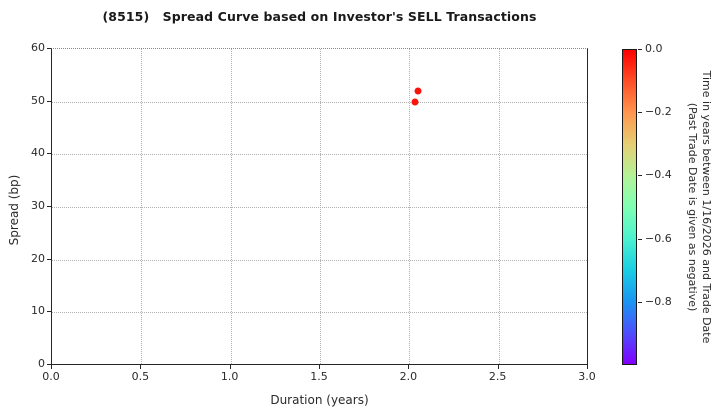 The height and width of the screenshot is (420, 720). Describe the element at coordinates (51, 376) in the screenshot. I see `x-tick-label: 0.0` at that location.